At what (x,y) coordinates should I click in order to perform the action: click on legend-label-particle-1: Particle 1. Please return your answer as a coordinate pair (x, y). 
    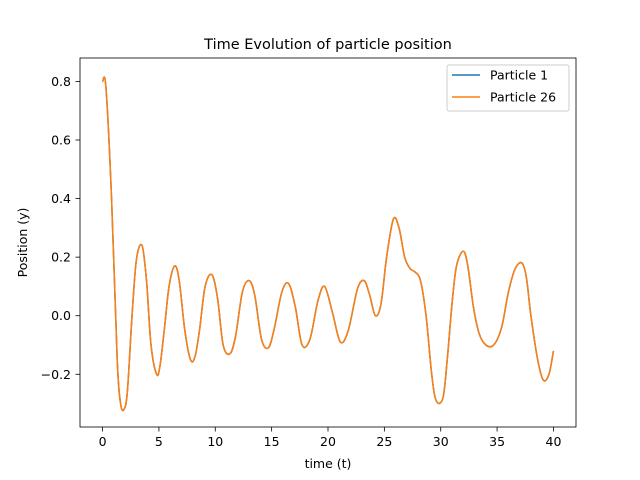
    Looking at the image, I should click on (519, 75).